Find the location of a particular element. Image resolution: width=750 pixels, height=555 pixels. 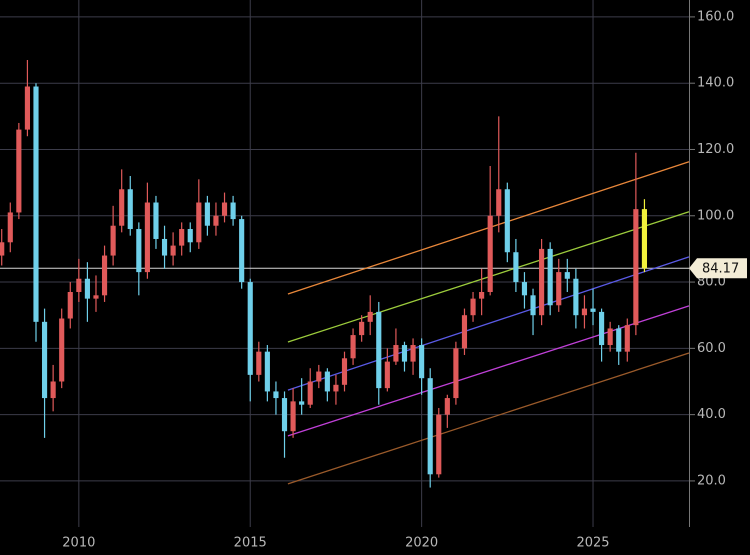

y-tick-label: 40.0 is located at coordinates (711, 414).